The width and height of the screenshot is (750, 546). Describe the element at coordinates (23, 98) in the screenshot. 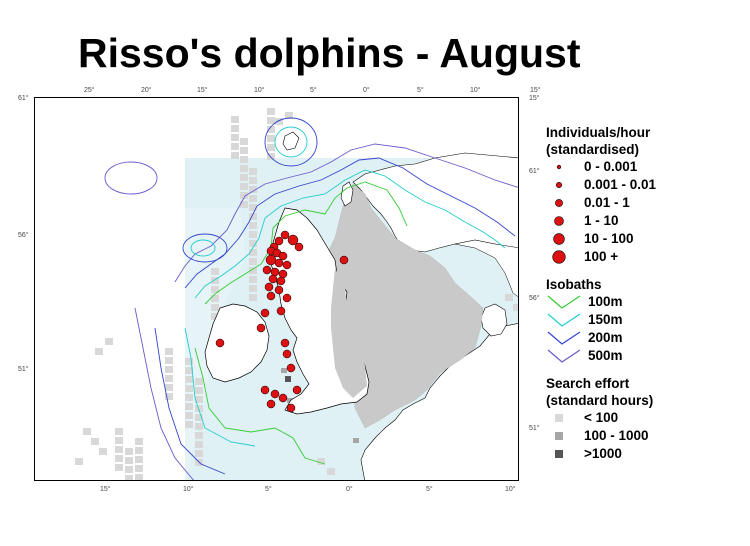

I see `left-axis-label-0: 61°` at that location.